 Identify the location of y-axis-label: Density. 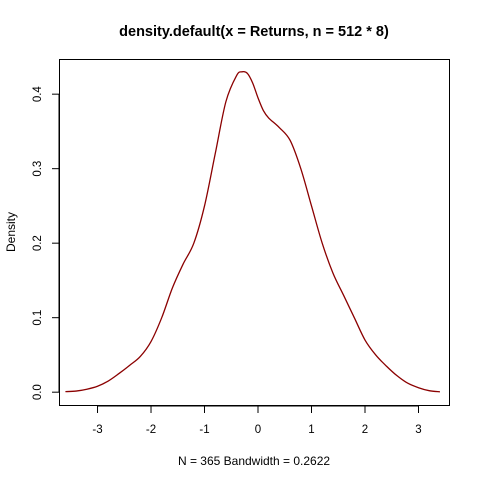
(11, 232).